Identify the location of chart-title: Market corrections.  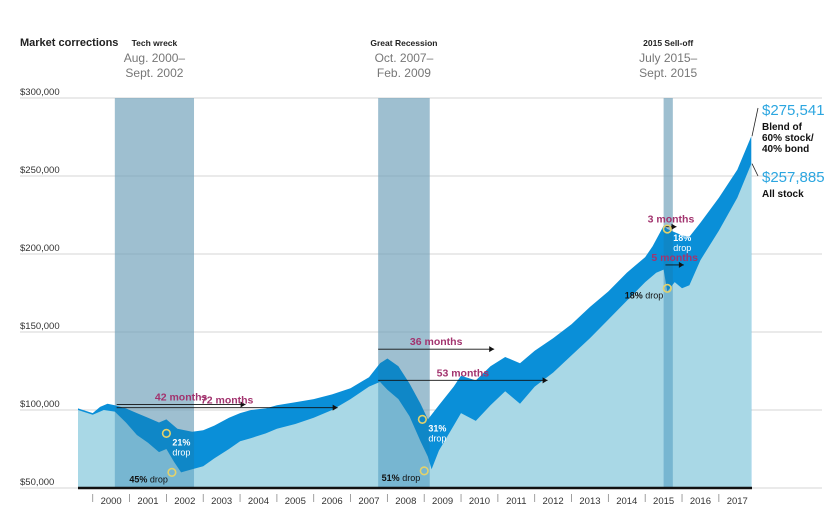
(69, 43).